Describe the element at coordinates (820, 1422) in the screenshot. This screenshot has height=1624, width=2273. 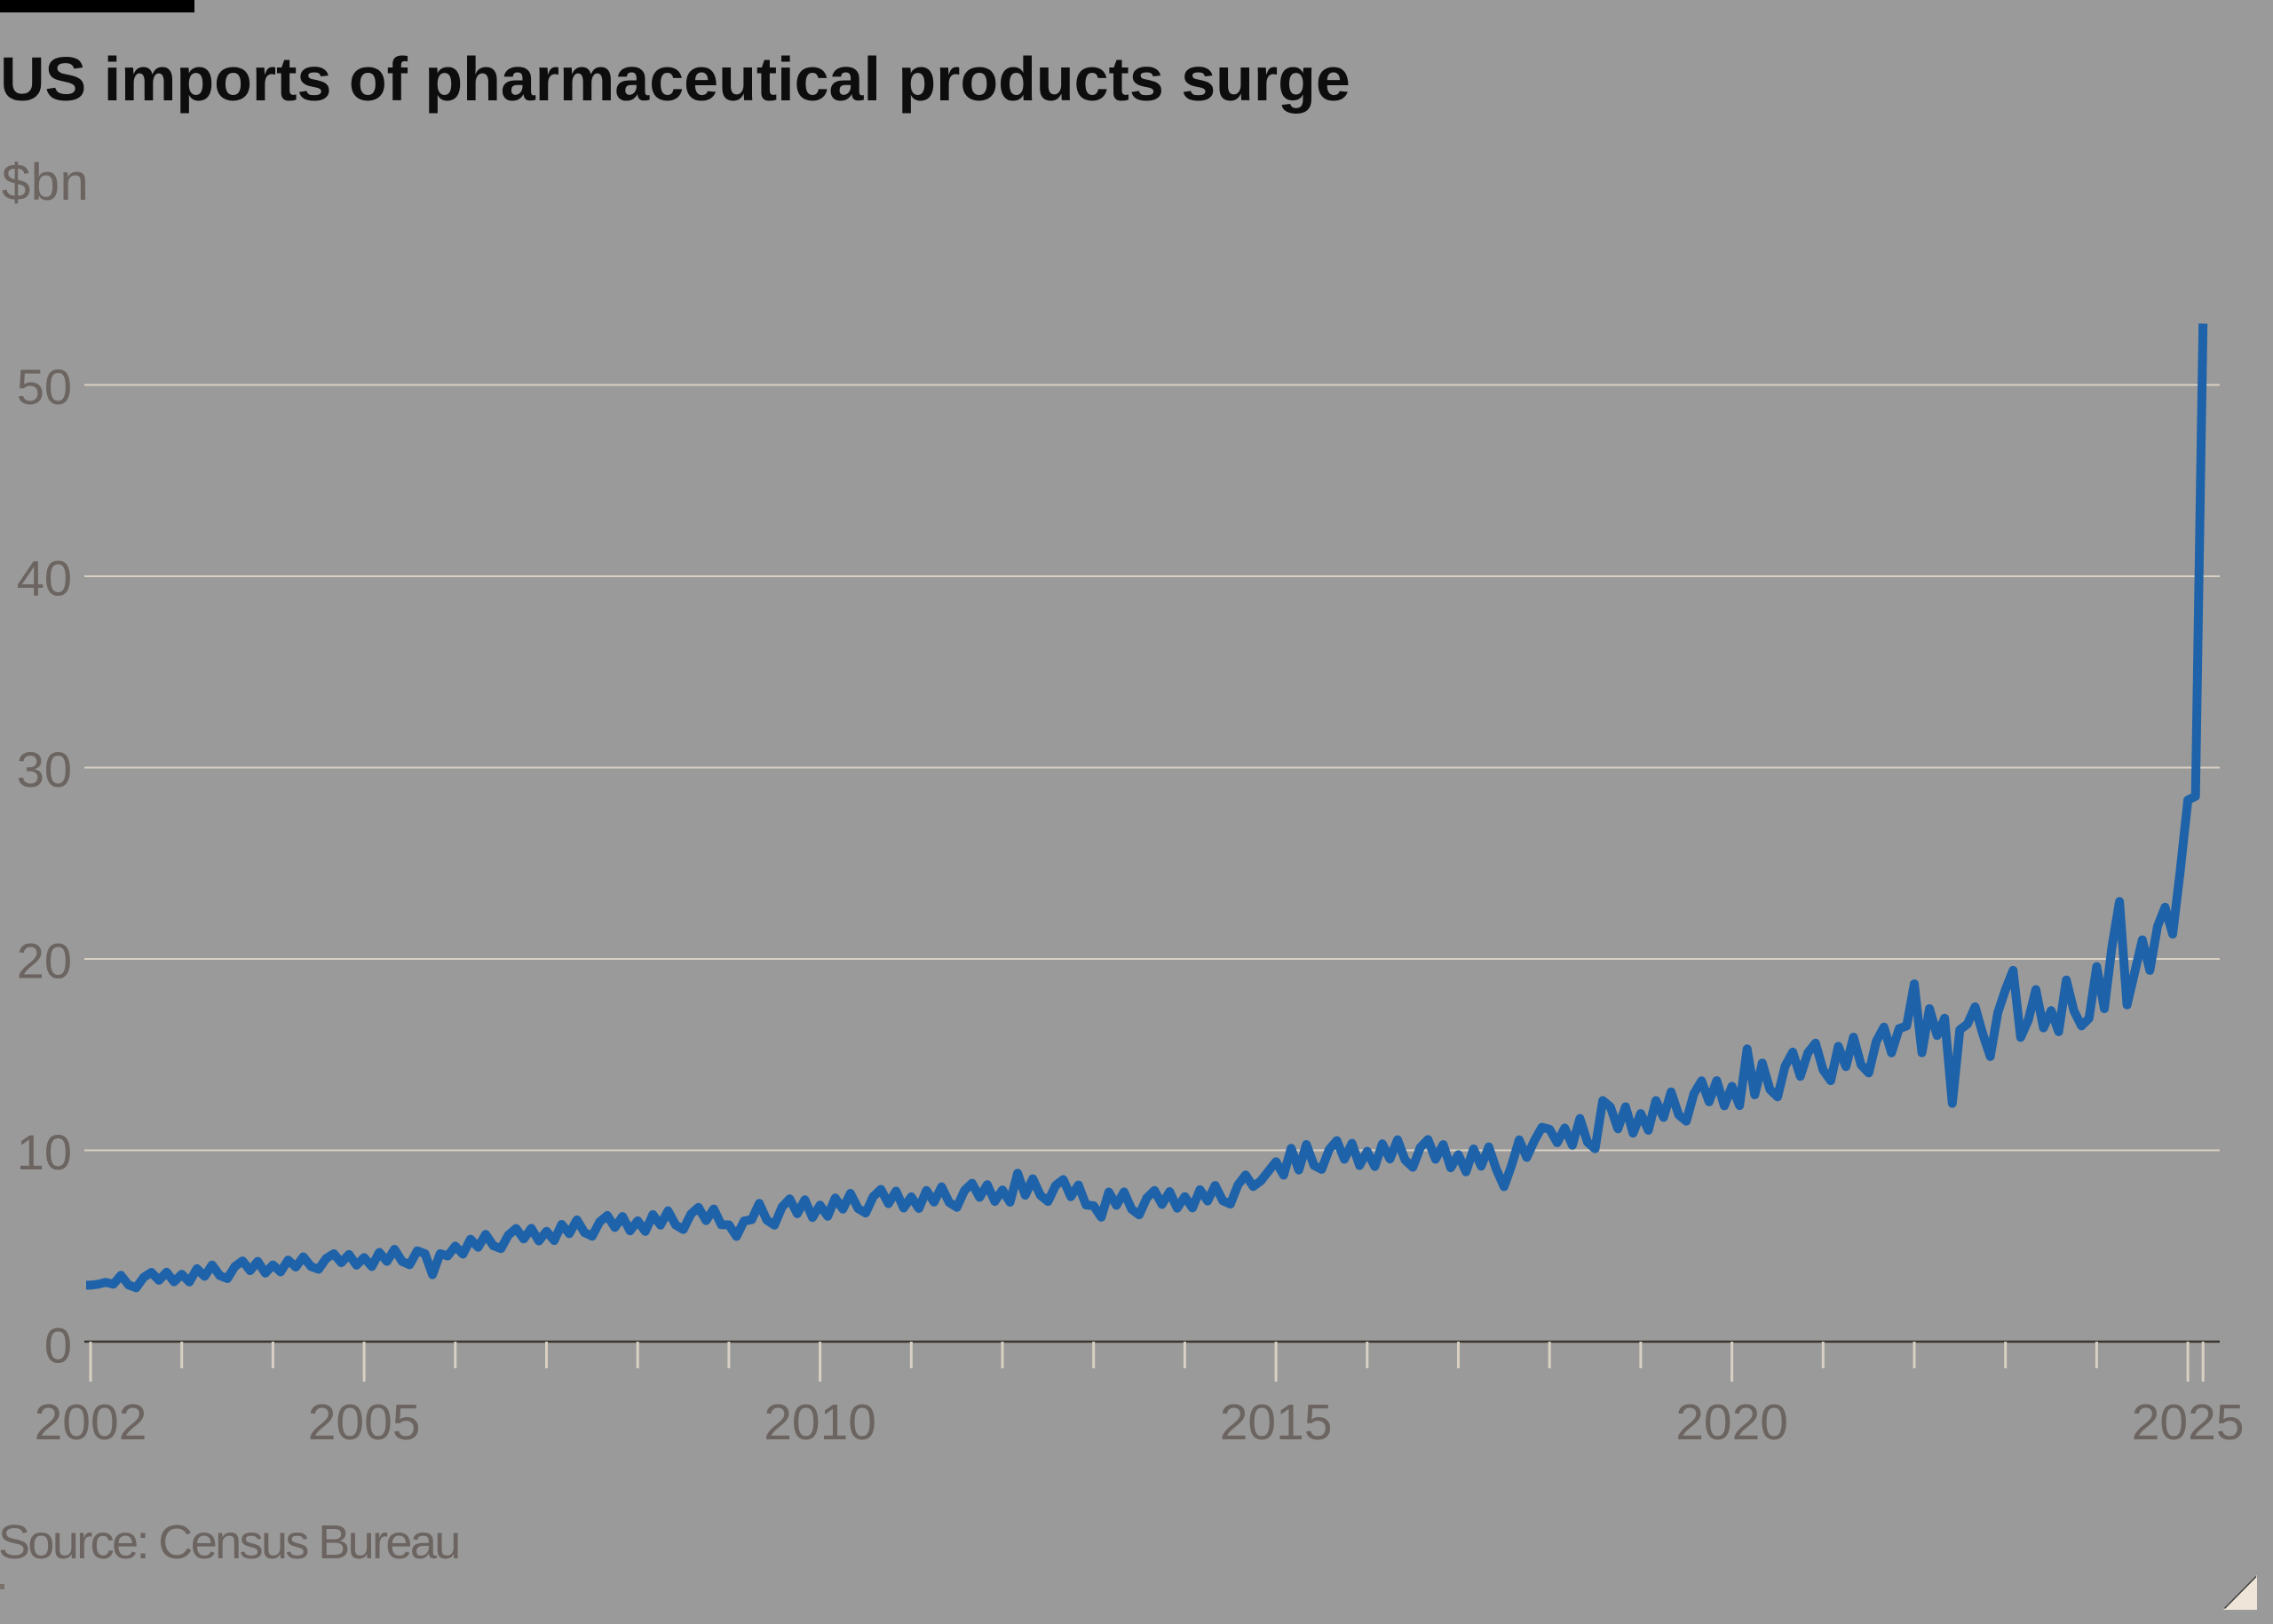
I see `svg-text: 2010` at that location.